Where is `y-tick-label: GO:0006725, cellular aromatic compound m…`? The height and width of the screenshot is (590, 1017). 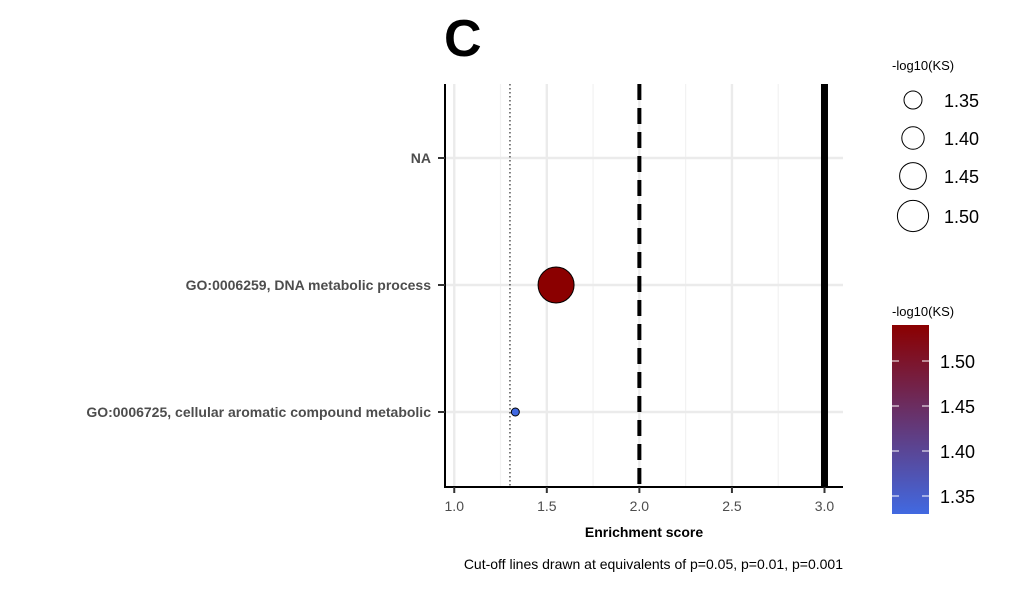 y-tick-label: GO:0006725, cellular aromatic compound m… is located at coordinates (258, 412).